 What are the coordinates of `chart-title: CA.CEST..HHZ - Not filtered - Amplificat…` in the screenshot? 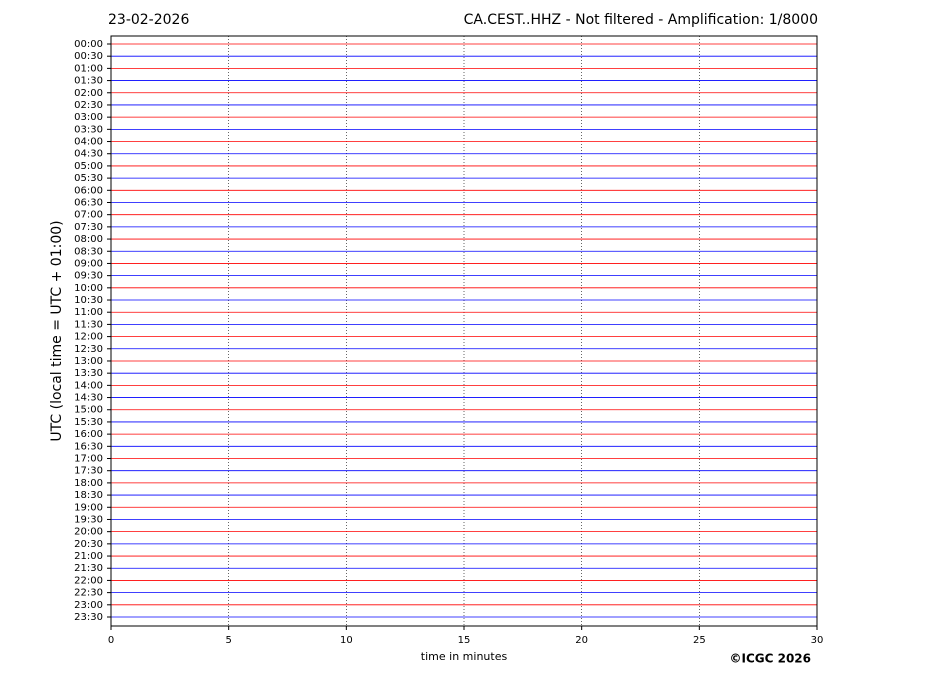 It's located at (641, 20).